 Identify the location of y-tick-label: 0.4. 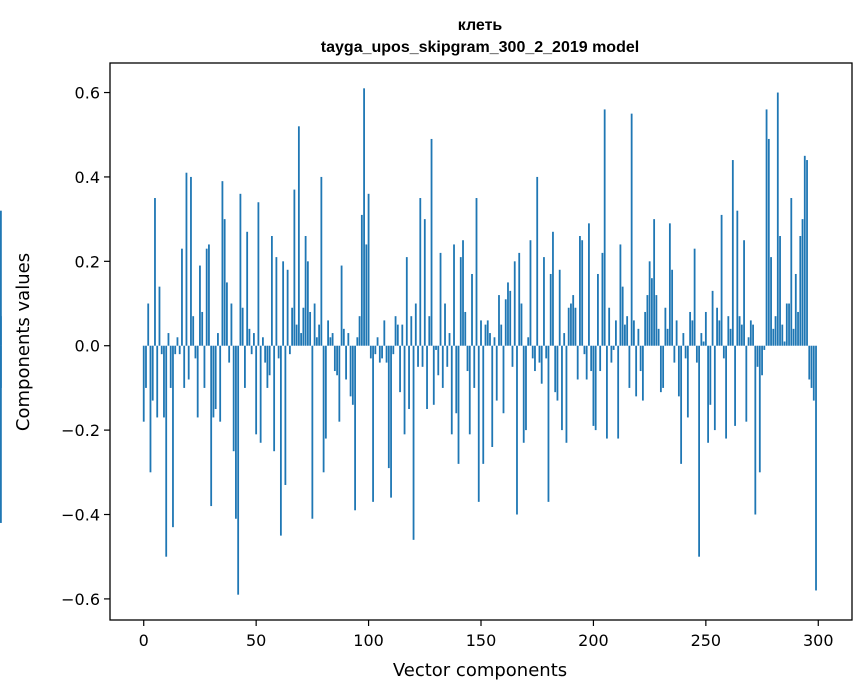
(87, 177).